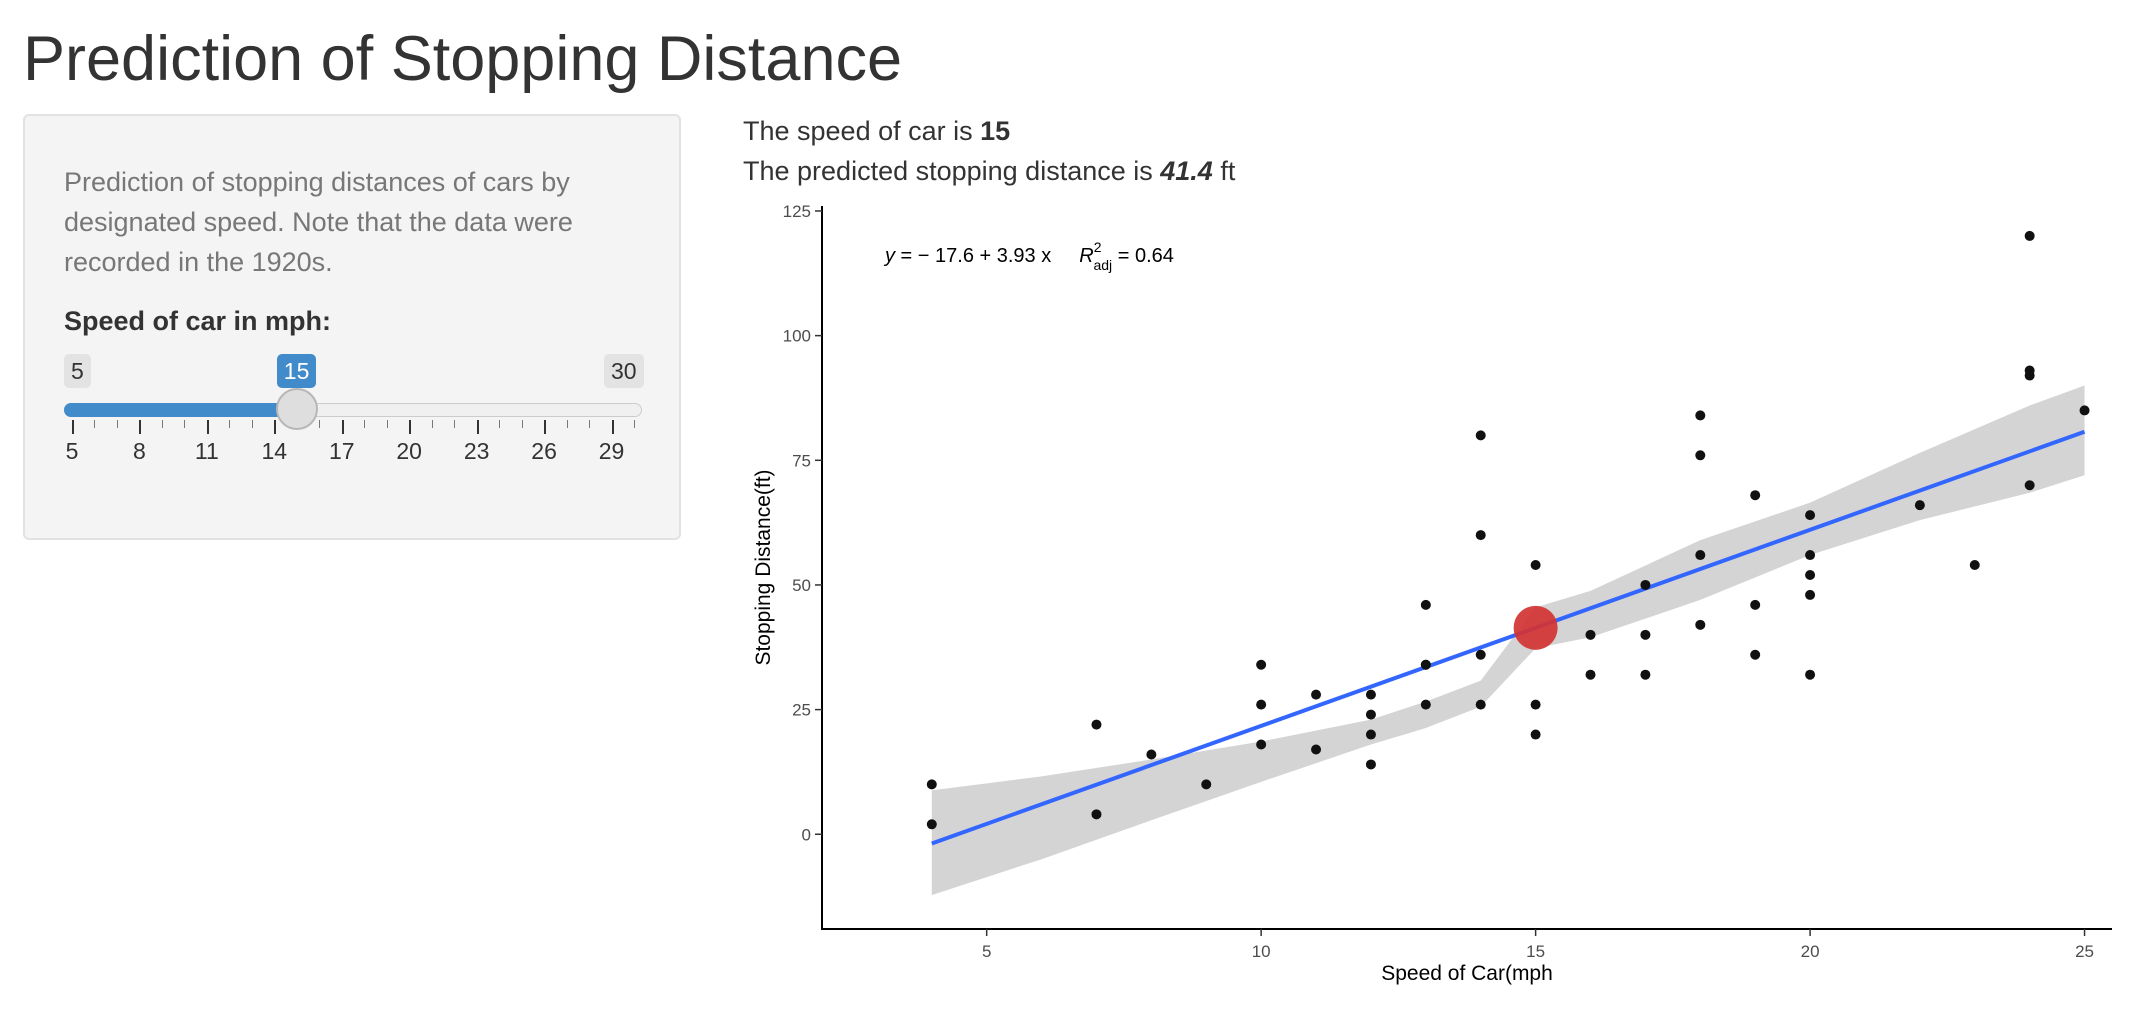 The width and height of the screenshot is (2138, 1016). I want to click on slider-min-badge: 5, so click(77, 371).